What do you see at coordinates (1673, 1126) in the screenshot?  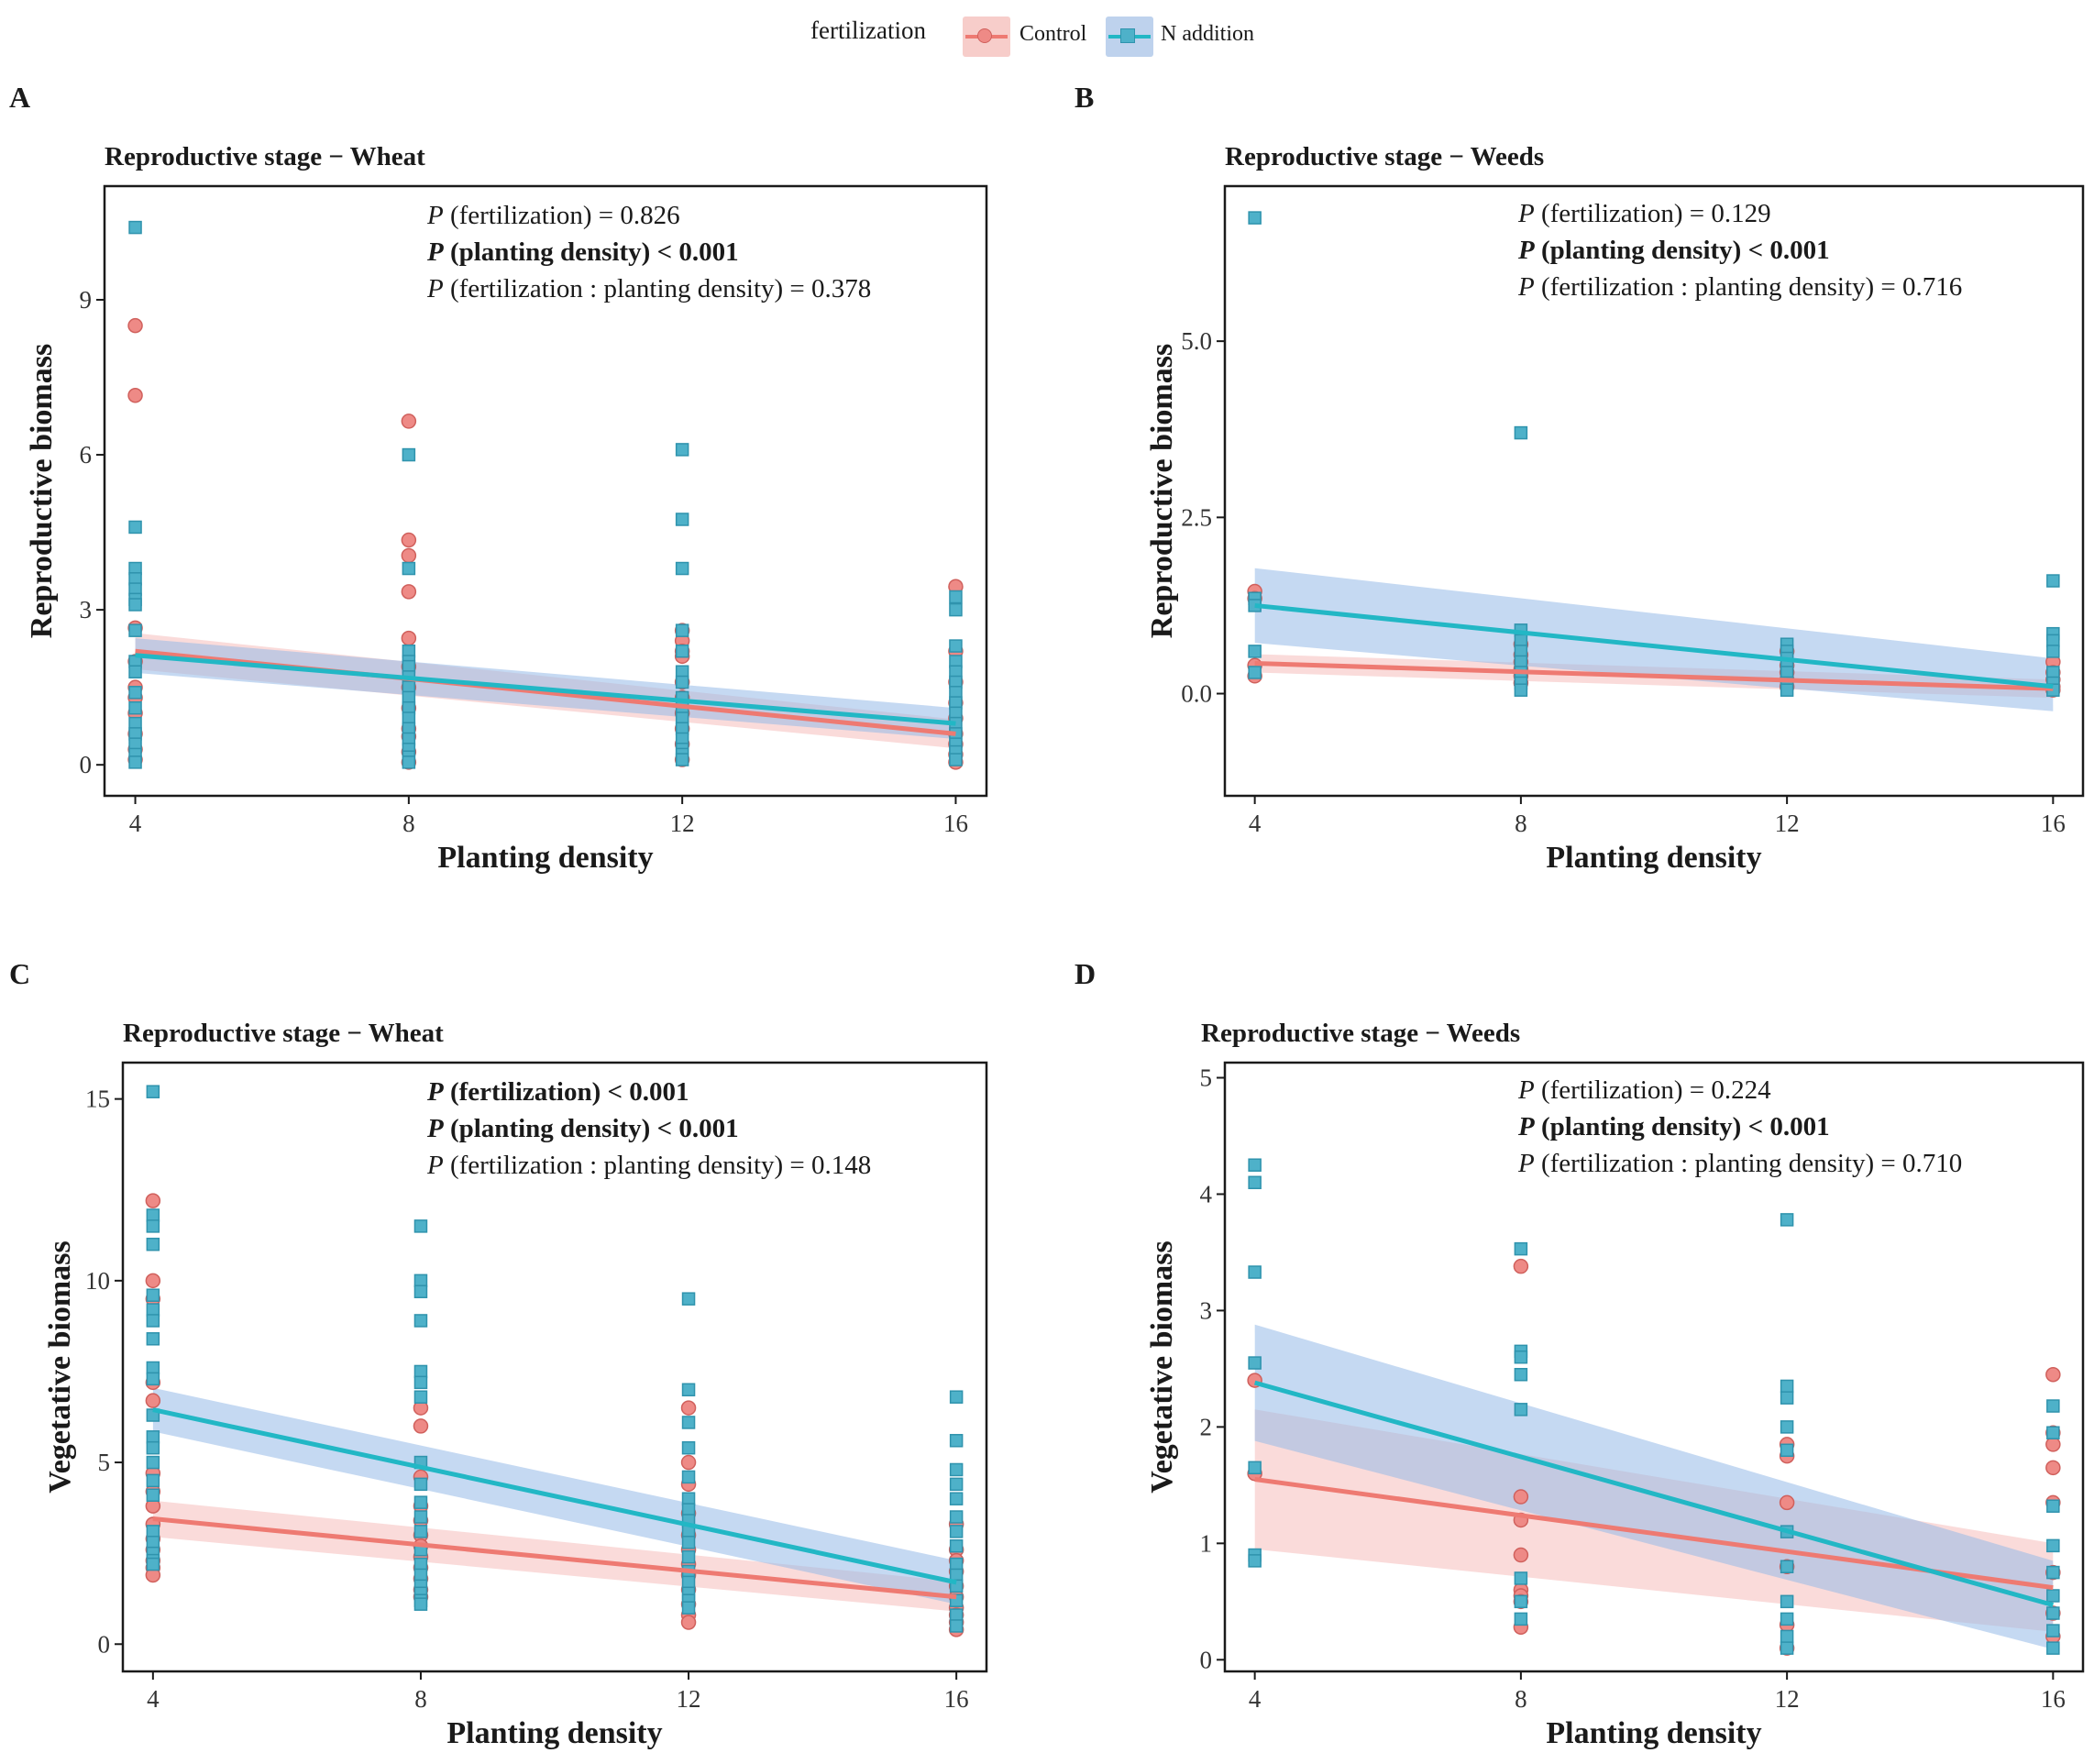 I see `panel-d-stat-annotation: P (planting density) < 0.001` at bounding box center [1673, 1126].